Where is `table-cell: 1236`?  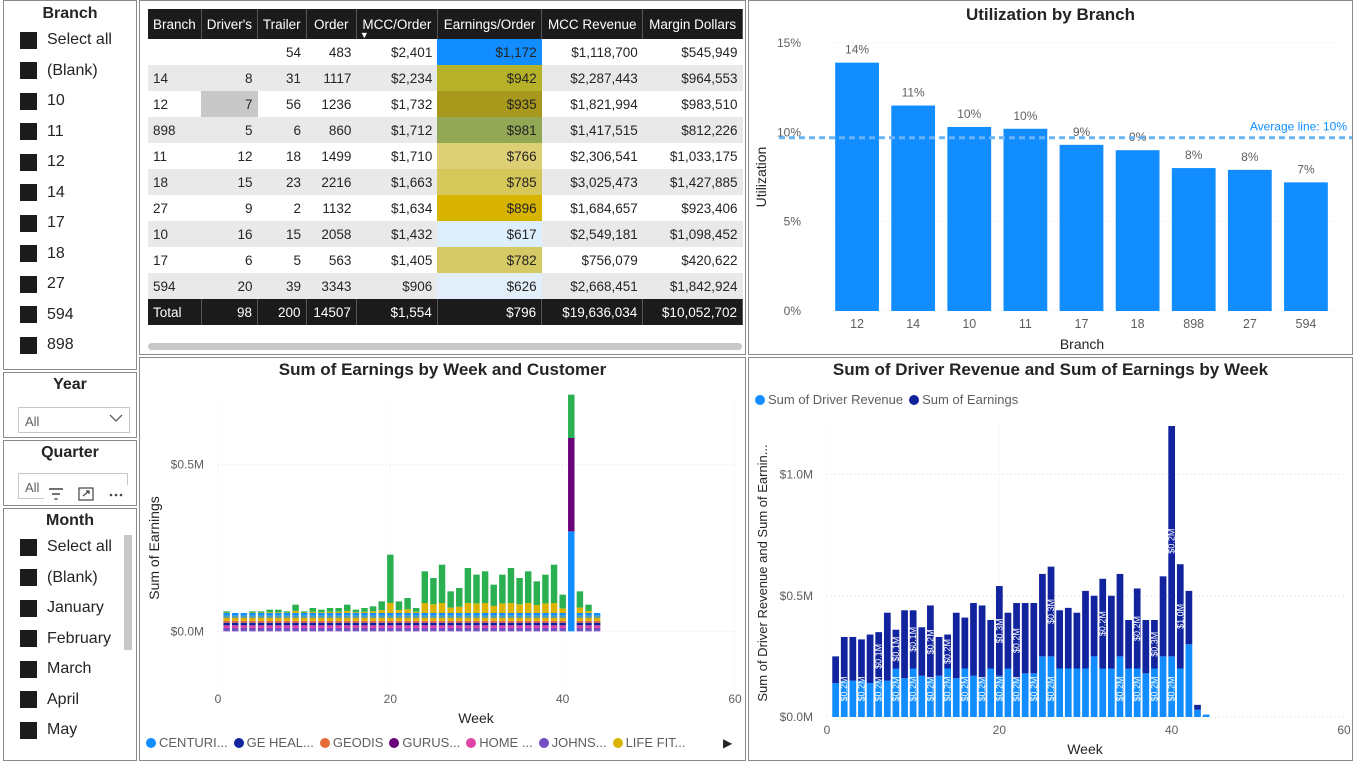 table-cell: 1236 is located at coordinates (331, 104).